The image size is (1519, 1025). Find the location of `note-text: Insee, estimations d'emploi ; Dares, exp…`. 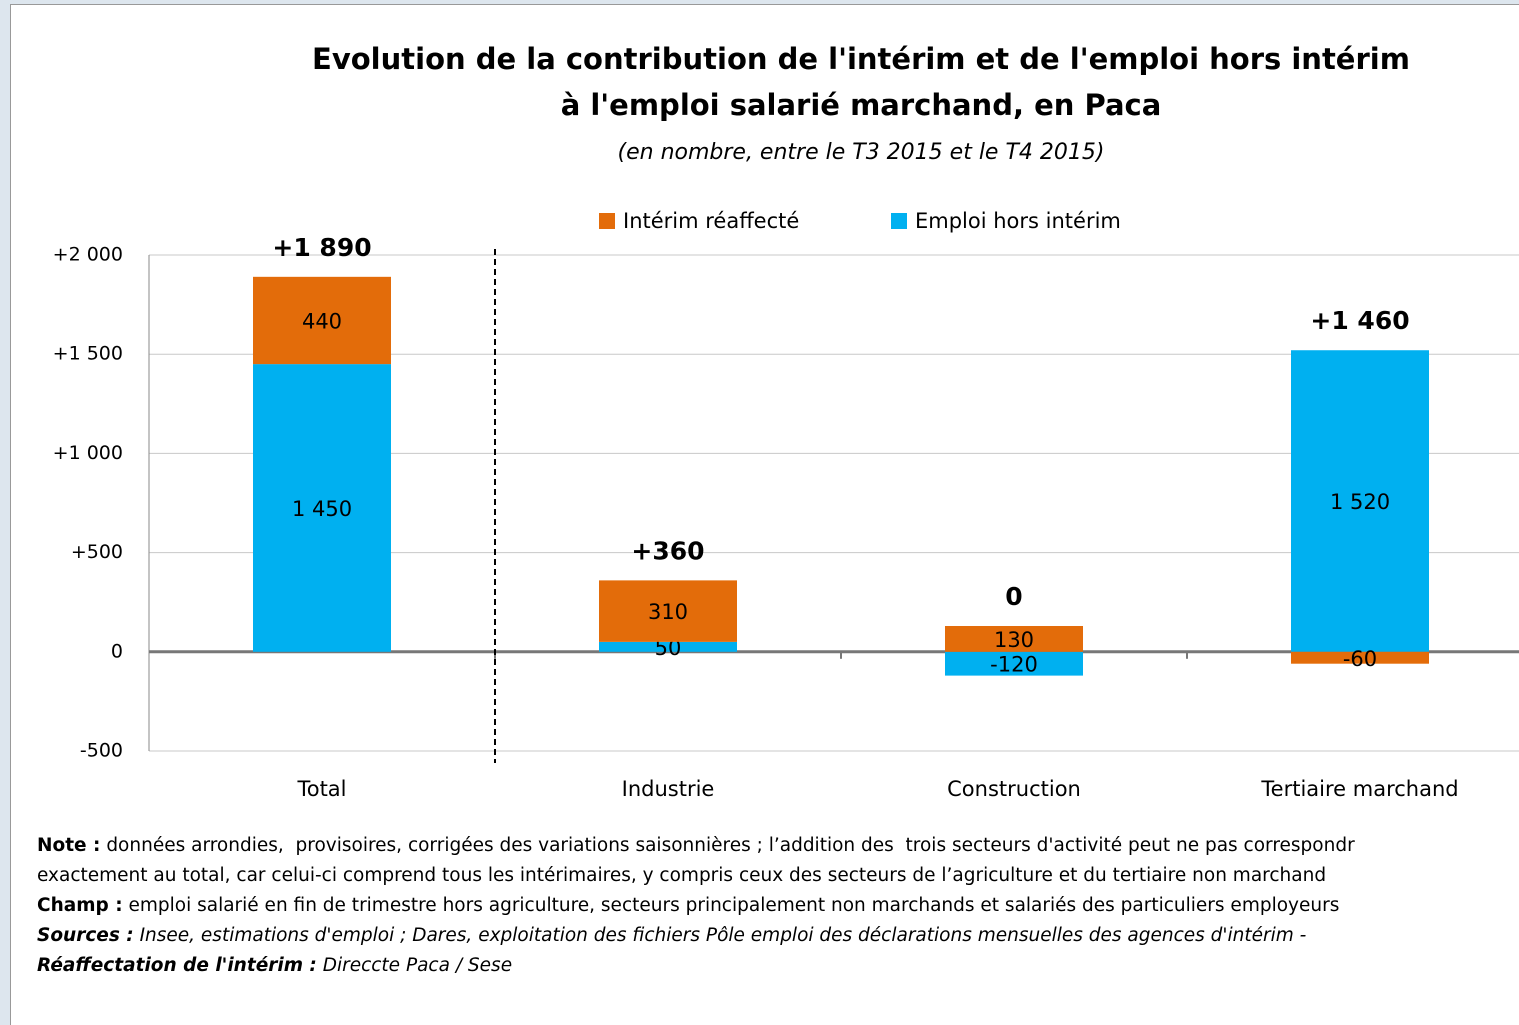

note-text: Insee, estimations d'emploi ; Dares, exp… is located at coordinates (720, 935).